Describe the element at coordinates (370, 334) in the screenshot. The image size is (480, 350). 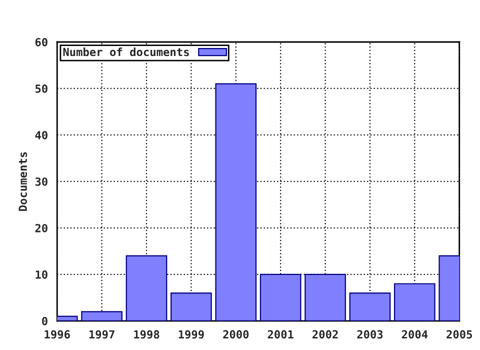
I see `x-tick-label: 2003` at that location.